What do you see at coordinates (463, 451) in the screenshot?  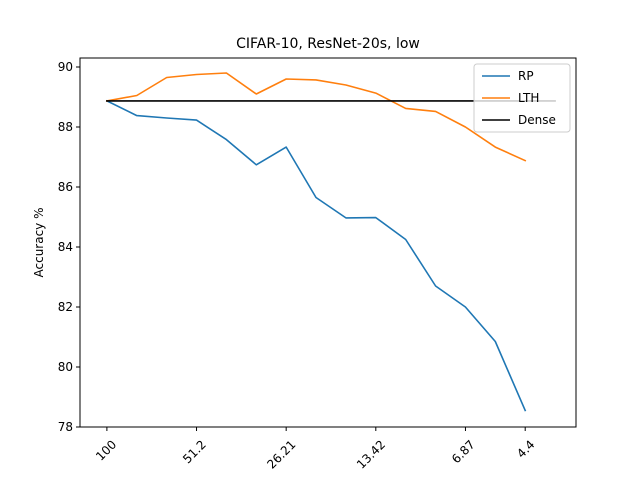 I see `x-tick-label: 6.87` at bounding box center [463, 451].